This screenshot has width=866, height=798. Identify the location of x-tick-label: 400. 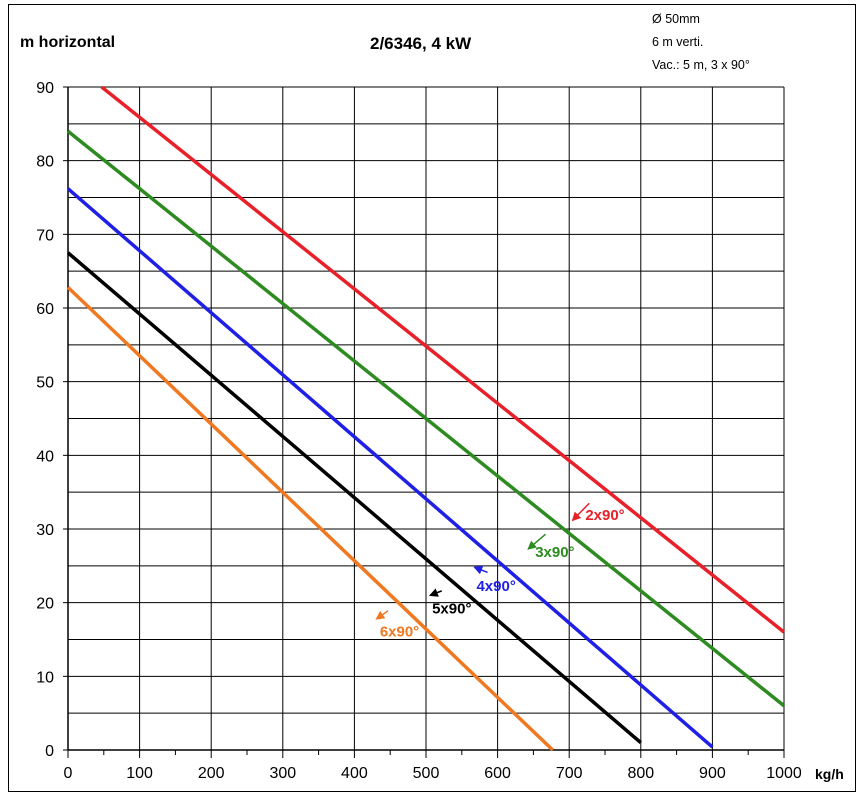
(354, 773).